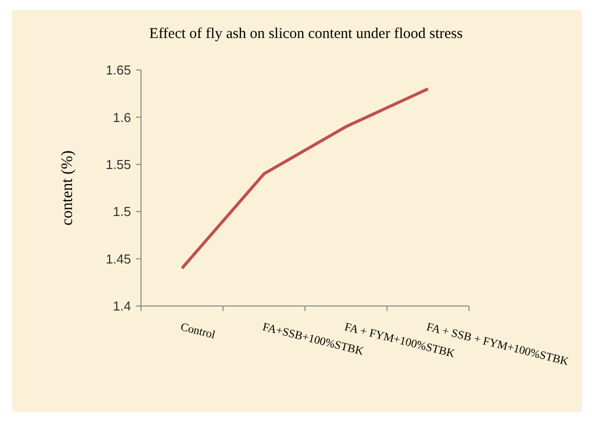 Image resolution: width=592 pixels, height=421 pixels. Describe the element at coordinates (67, 188) in the screenshot. I see `y-axis-title: content (%)` at that location.